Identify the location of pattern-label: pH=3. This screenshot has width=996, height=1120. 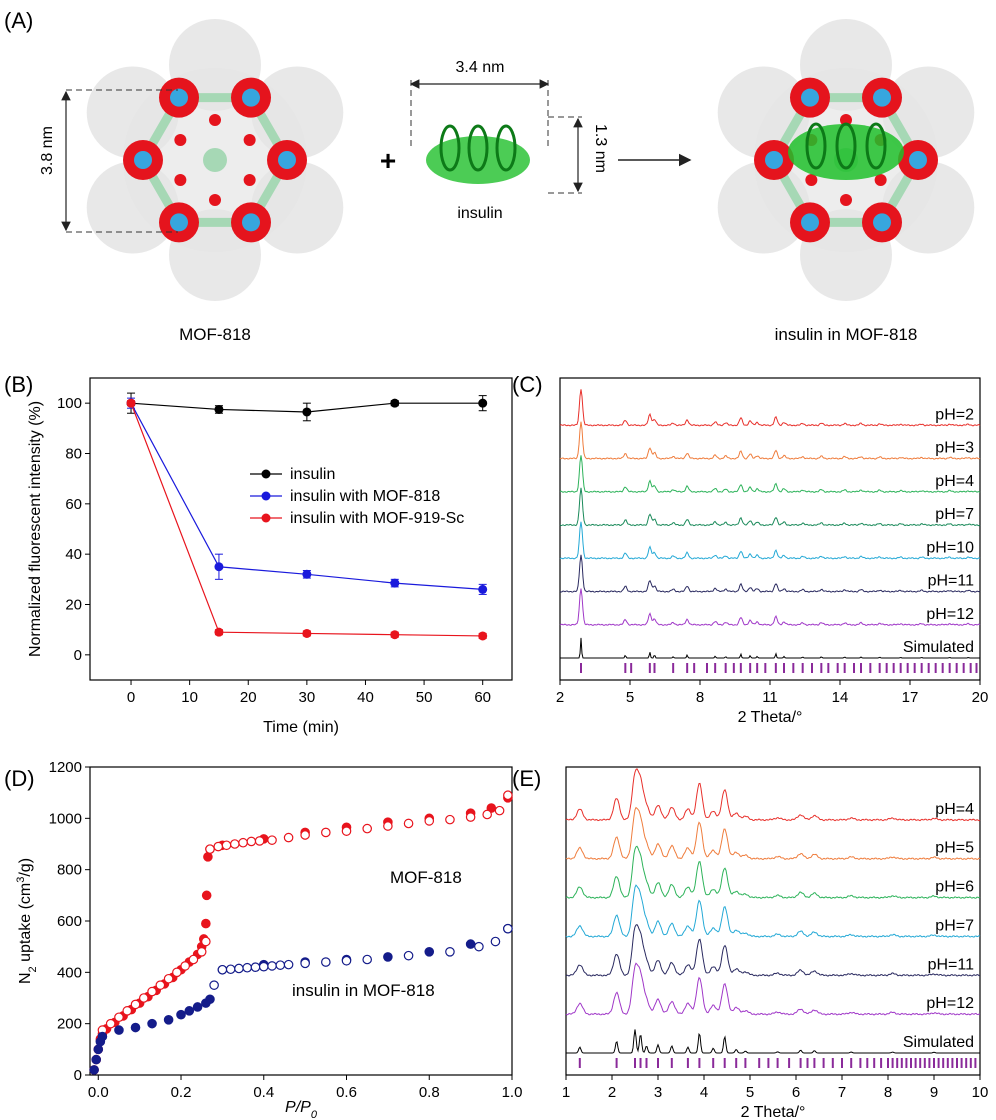
(954, 448).